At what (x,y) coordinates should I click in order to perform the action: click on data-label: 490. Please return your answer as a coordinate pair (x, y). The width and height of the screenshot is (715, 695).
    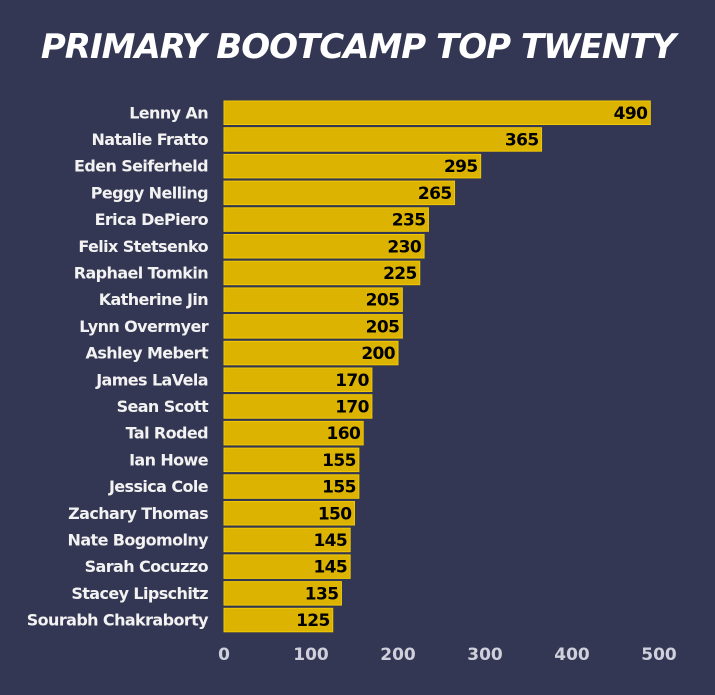
    Looking at the image, I should click on (631, 114).